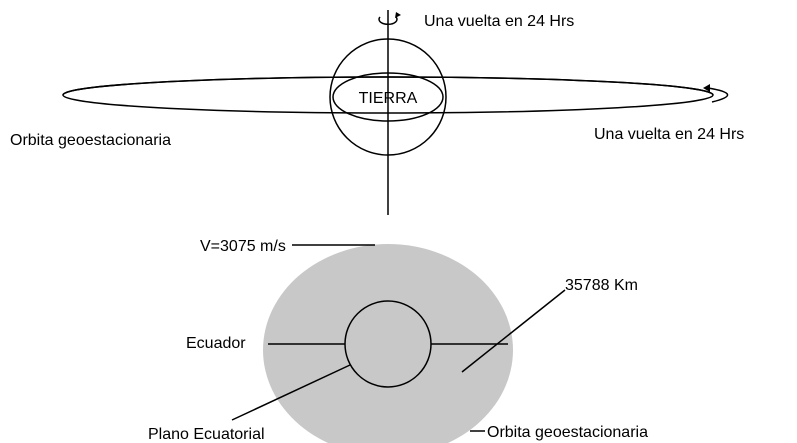 The width and height of the screenshot is (797, 443). I want to click on rotation-label: Una vuelta en 24 Hrs, so click(499, 21).